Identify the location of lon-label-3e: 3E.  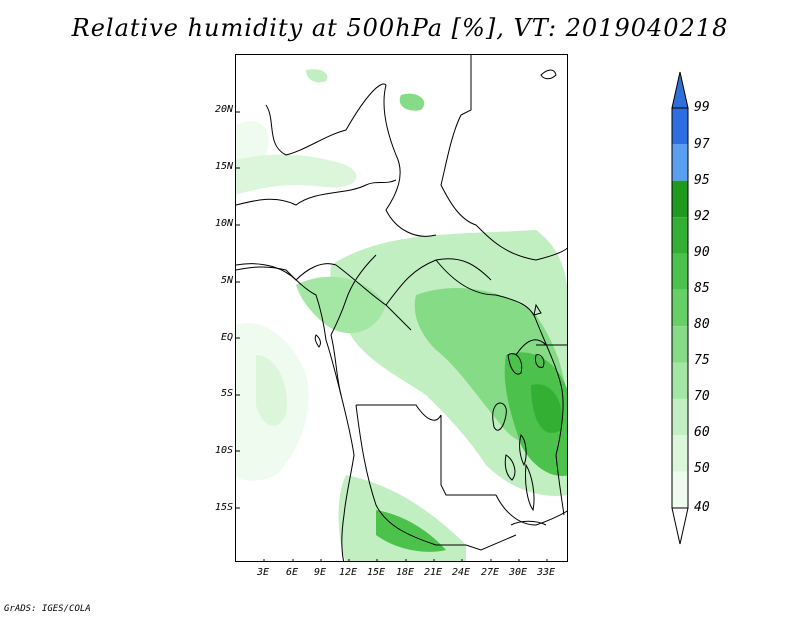
(263, 572).